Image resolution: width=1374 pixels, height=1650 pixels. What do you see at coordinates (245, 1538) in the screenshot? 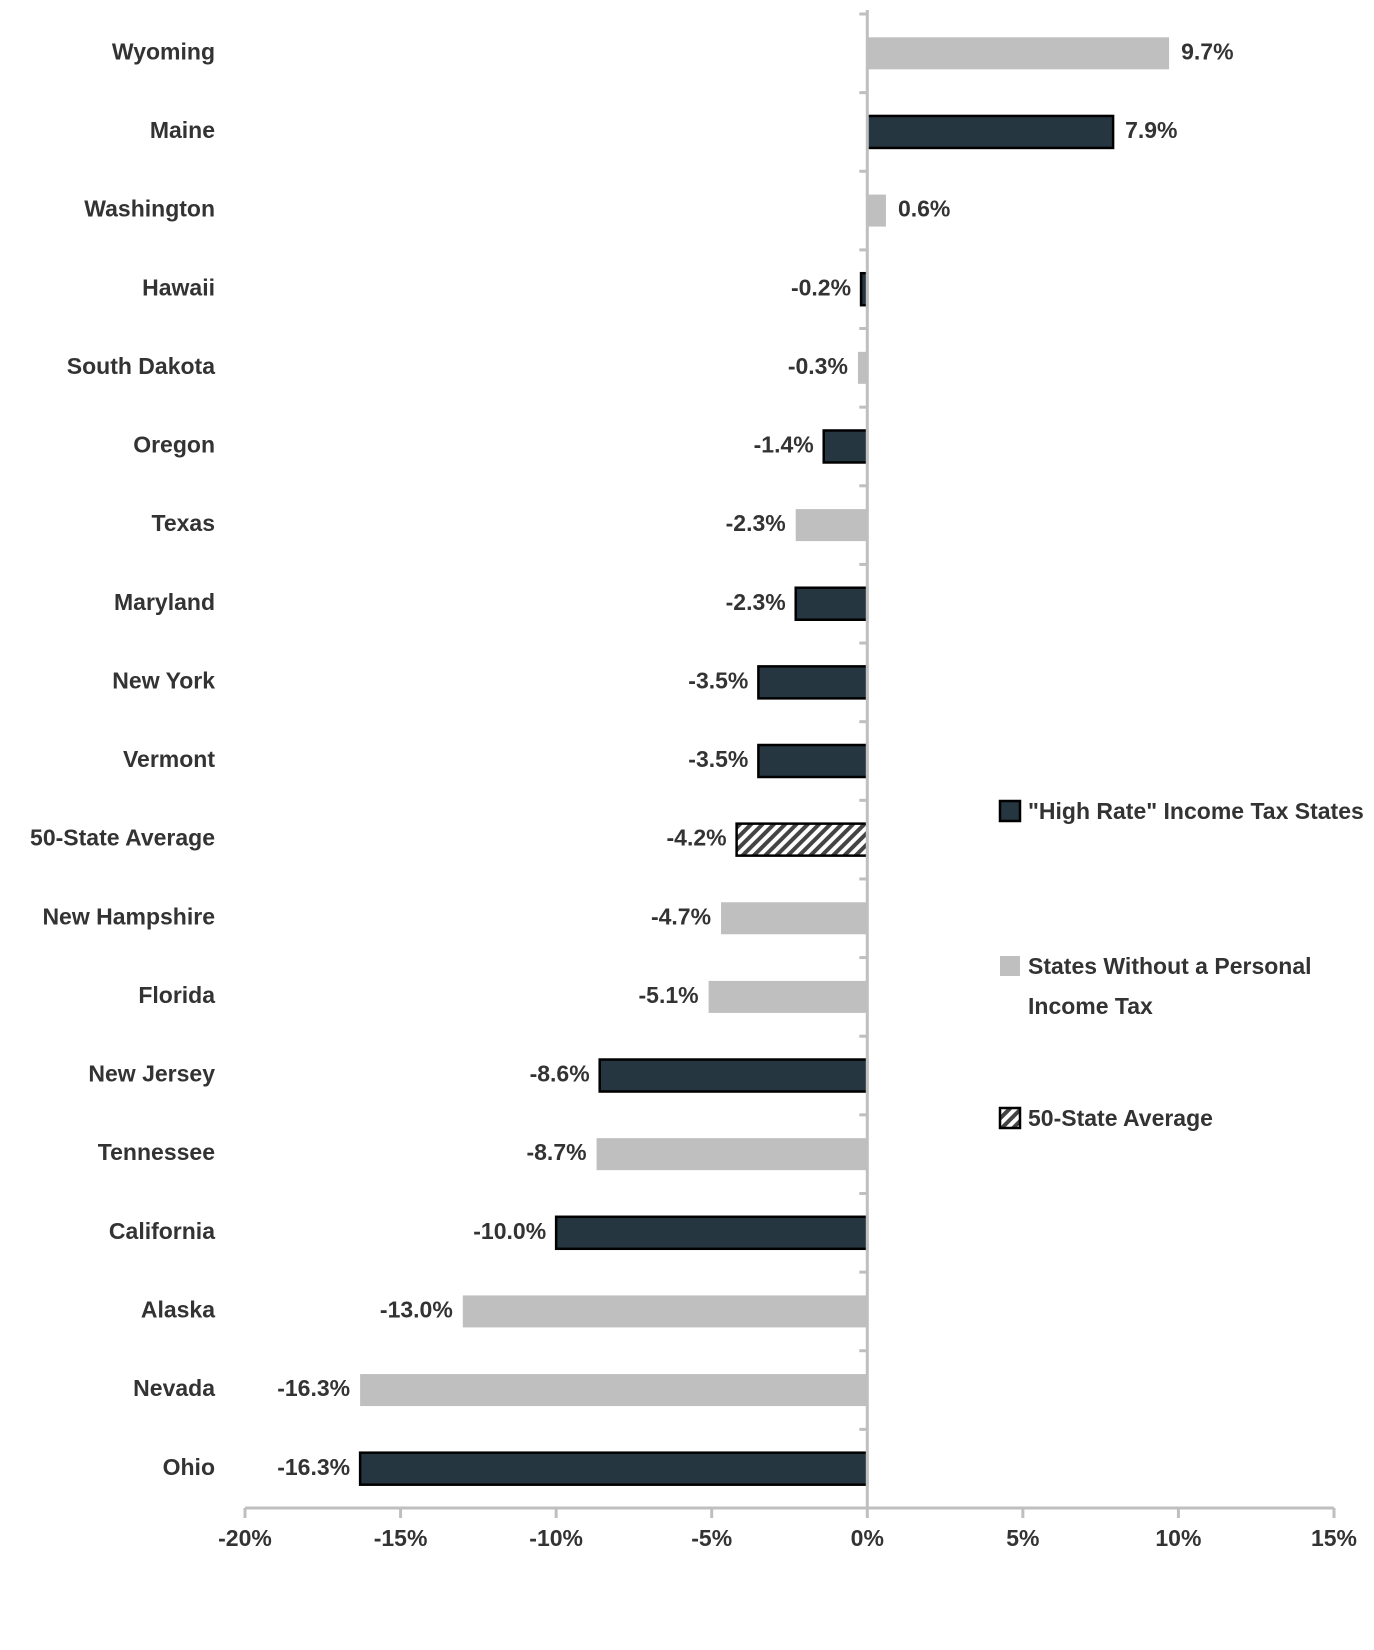
I see `x-tick-label: -20%` at bounding box center [245, 1538].